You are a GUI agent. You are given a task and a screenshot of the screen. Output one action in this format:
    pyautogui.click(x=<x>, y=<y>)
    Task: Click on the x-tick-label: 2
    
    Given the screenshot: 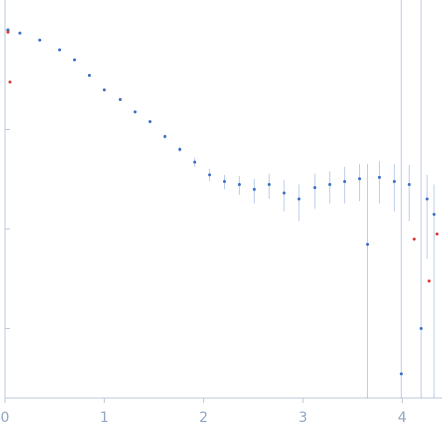 What is the action you would take?
    pyautogui.click(x=203, y=418)
    